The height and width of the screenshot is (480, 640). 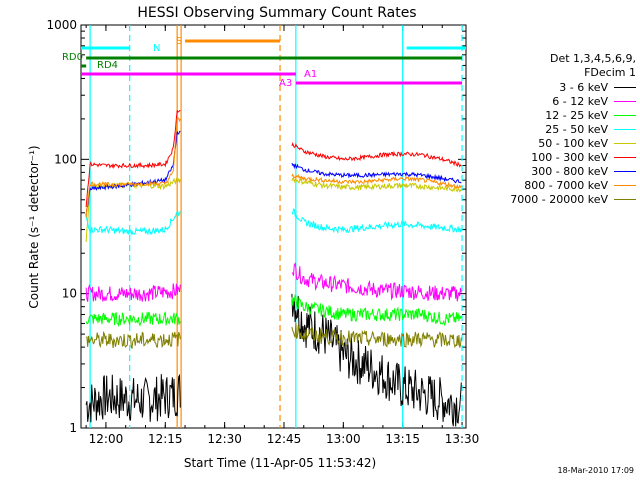 What do you see at coordinates (573, 143) in the screenshot?
I see `legend-entry-label: 50 - 100 keV` at bounding box center [573, 143].